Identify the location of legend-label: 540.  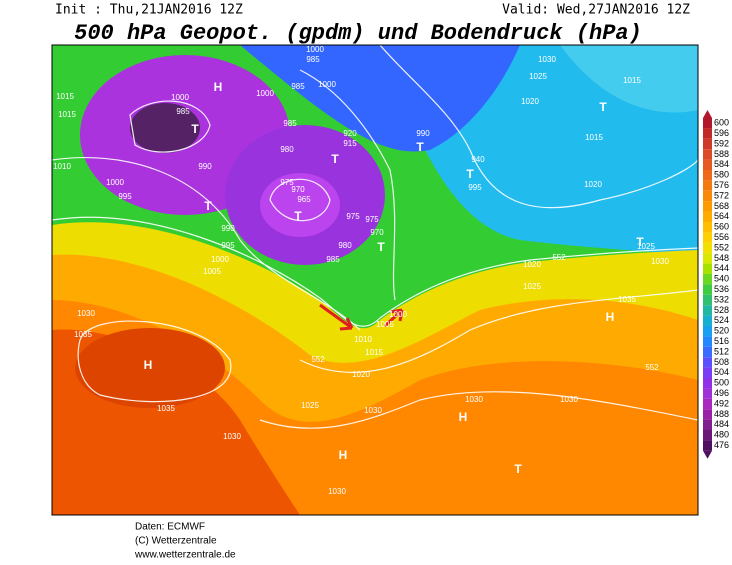
(721, 279).